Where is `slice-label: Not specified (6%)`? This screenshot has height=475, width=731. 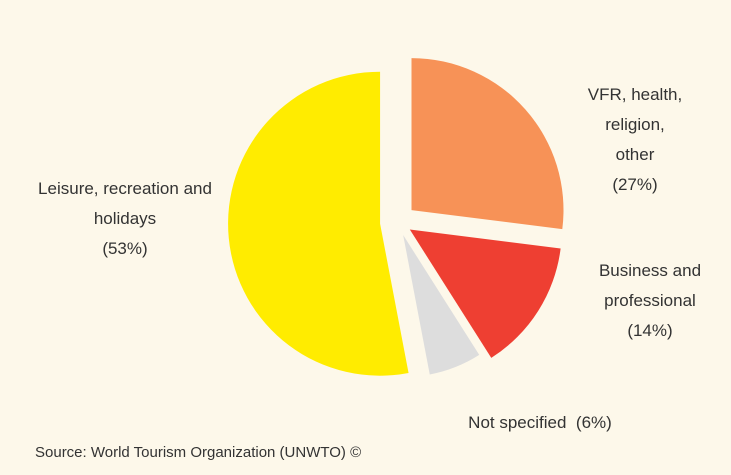
slice-label: Not specified (6%) is located at coordinates (540, 423).